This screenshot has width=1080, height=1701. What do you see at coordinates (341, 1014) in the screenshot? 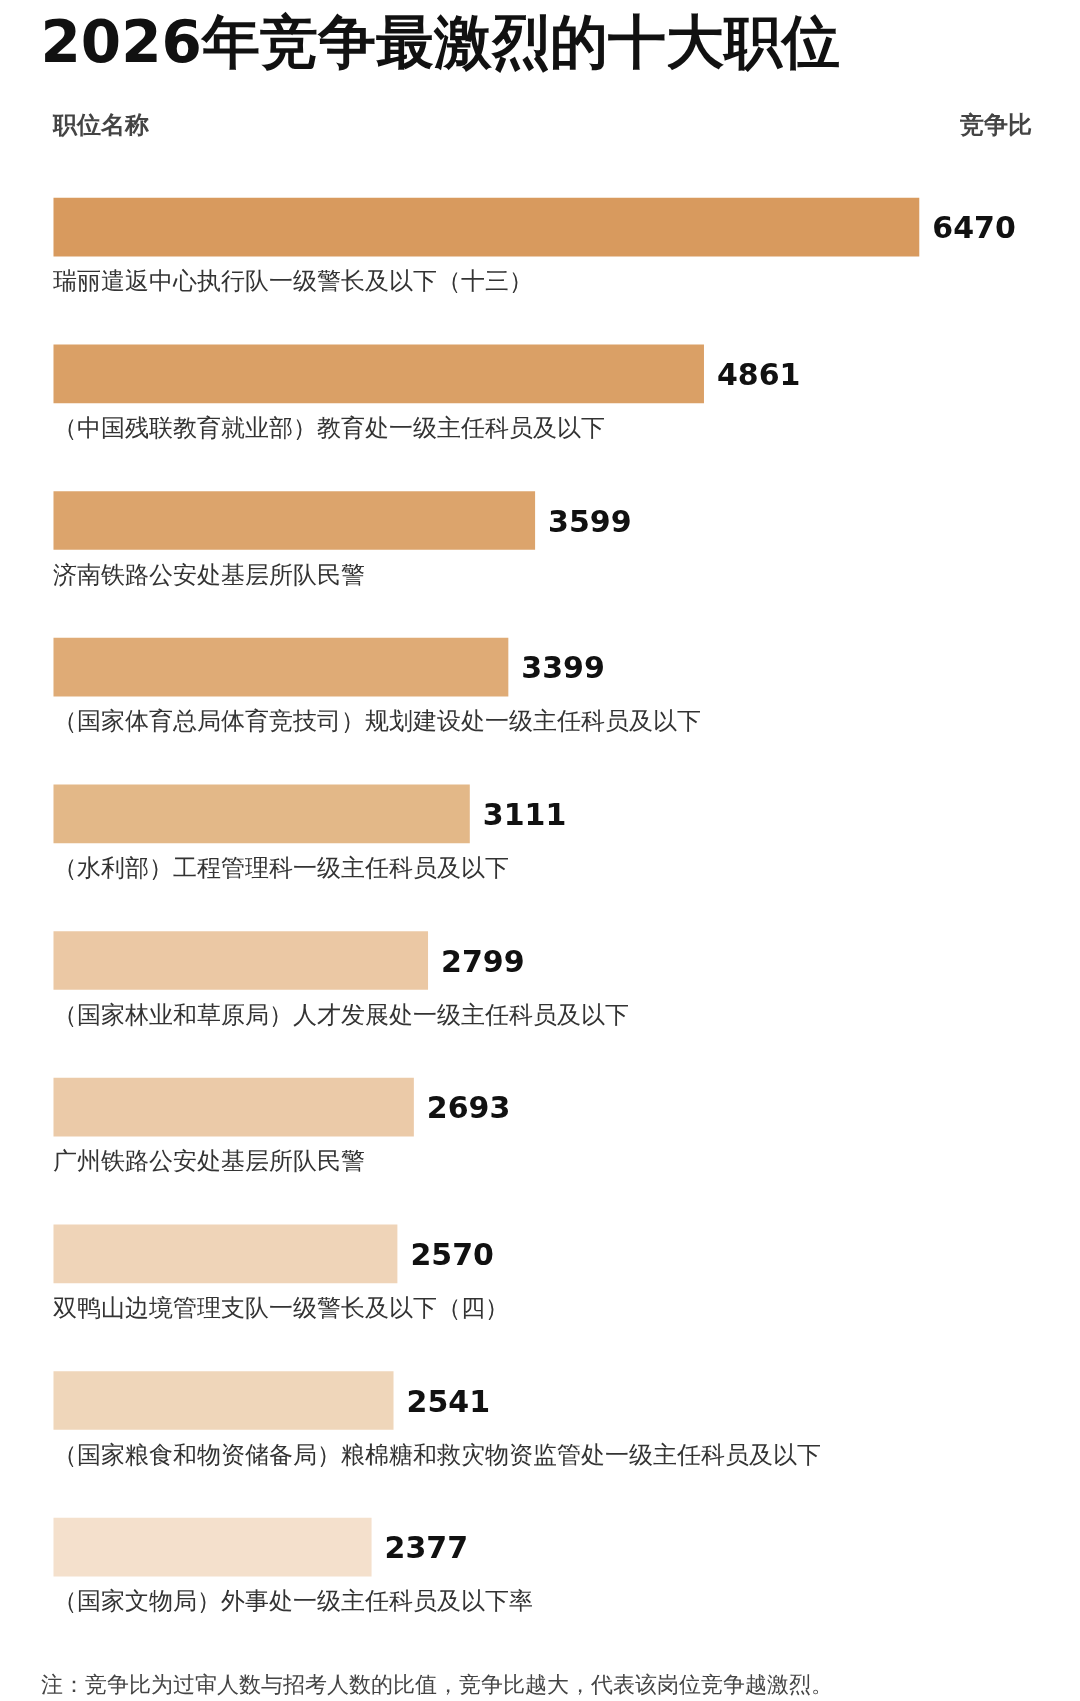
I see `y-tick-label: （国家林业和草原局）人才发展处一级主任科员及以下` at bounding box center [341, 1014].